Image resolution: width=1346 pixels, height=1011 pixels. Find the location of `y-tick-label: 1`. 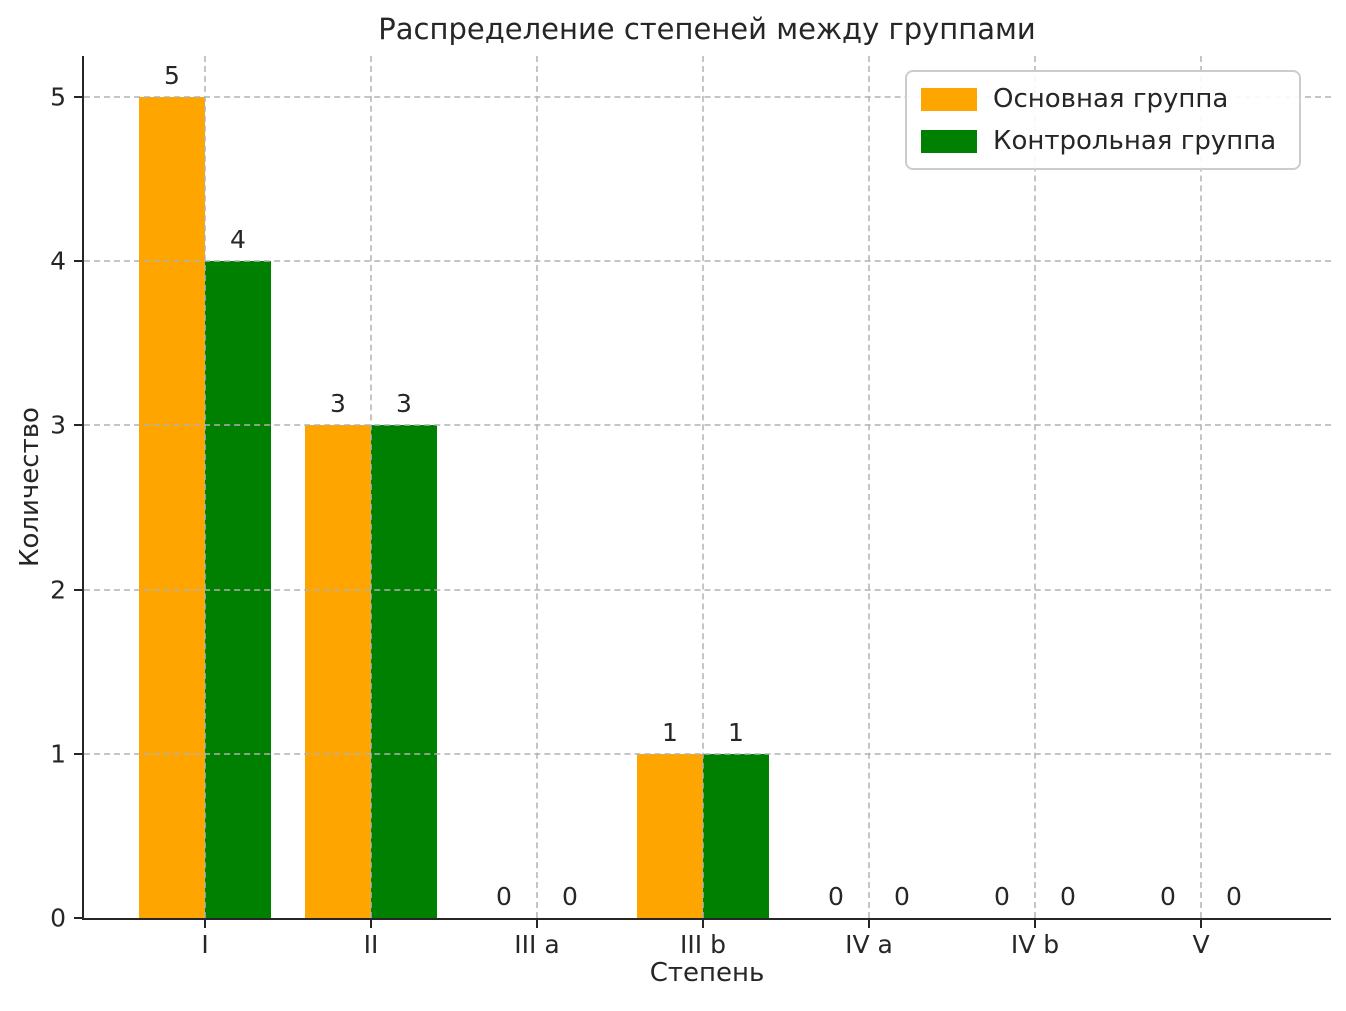

y-tick-label: 1 is located at coordinates (58, 754).